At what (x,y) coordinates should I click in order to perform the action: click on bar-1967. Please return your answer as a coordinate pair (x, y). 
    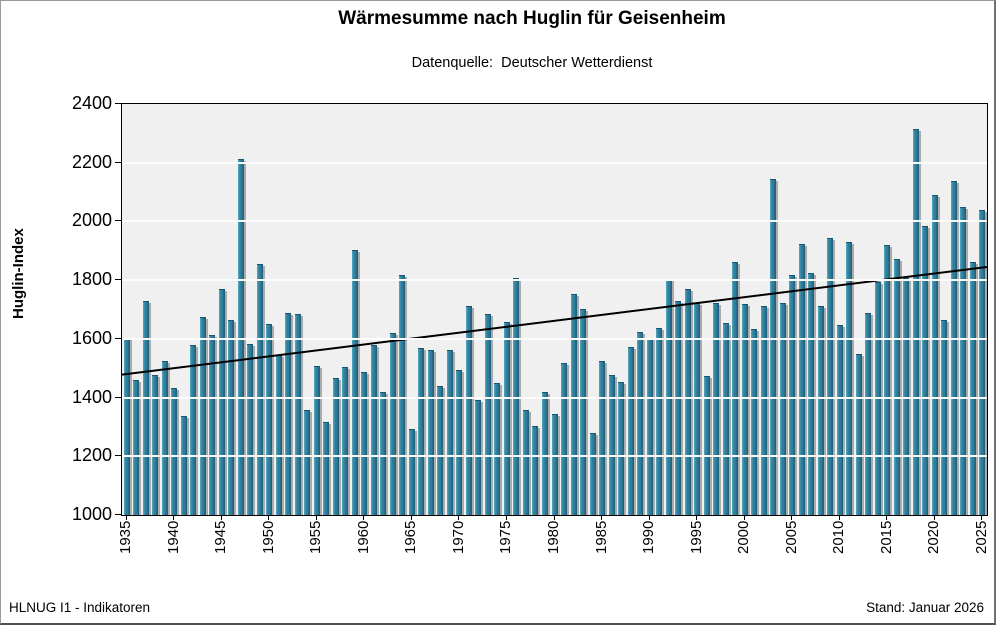
    Looking at the image, I should click on (430, 432).